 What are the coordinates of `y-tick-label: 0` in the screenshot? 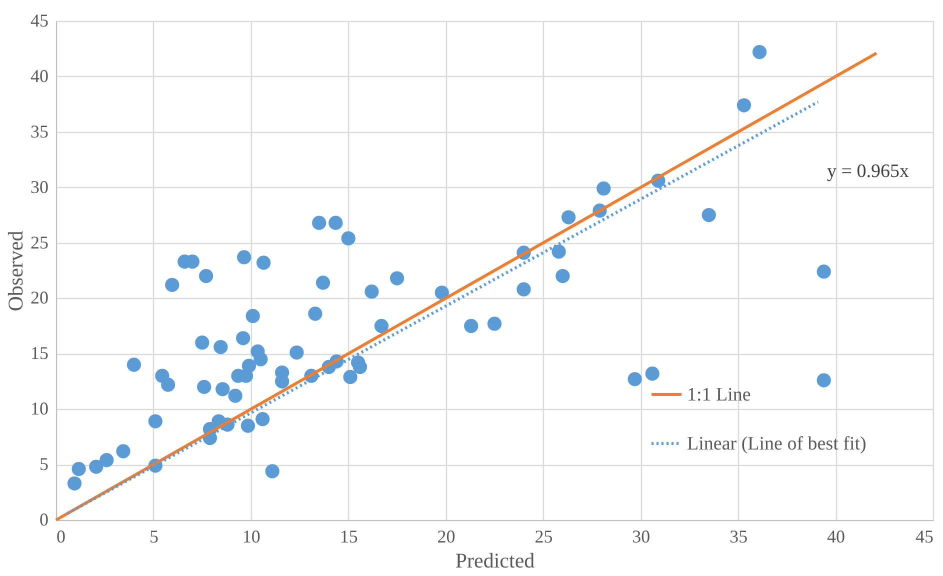 It's located at (44, 520).